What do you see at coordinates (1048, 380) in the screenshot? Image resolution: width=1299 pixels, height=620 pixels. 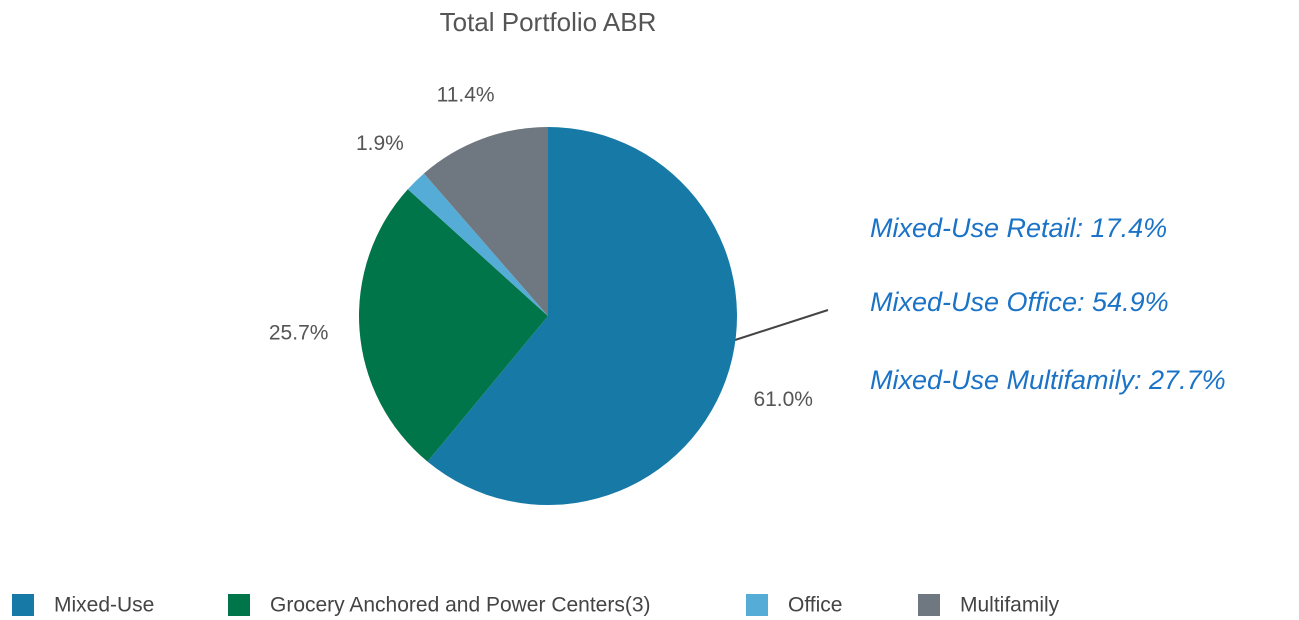 I see `annotation: Mixed-Use Multifamily: 27.7%` at bounding box center [1048, 380].